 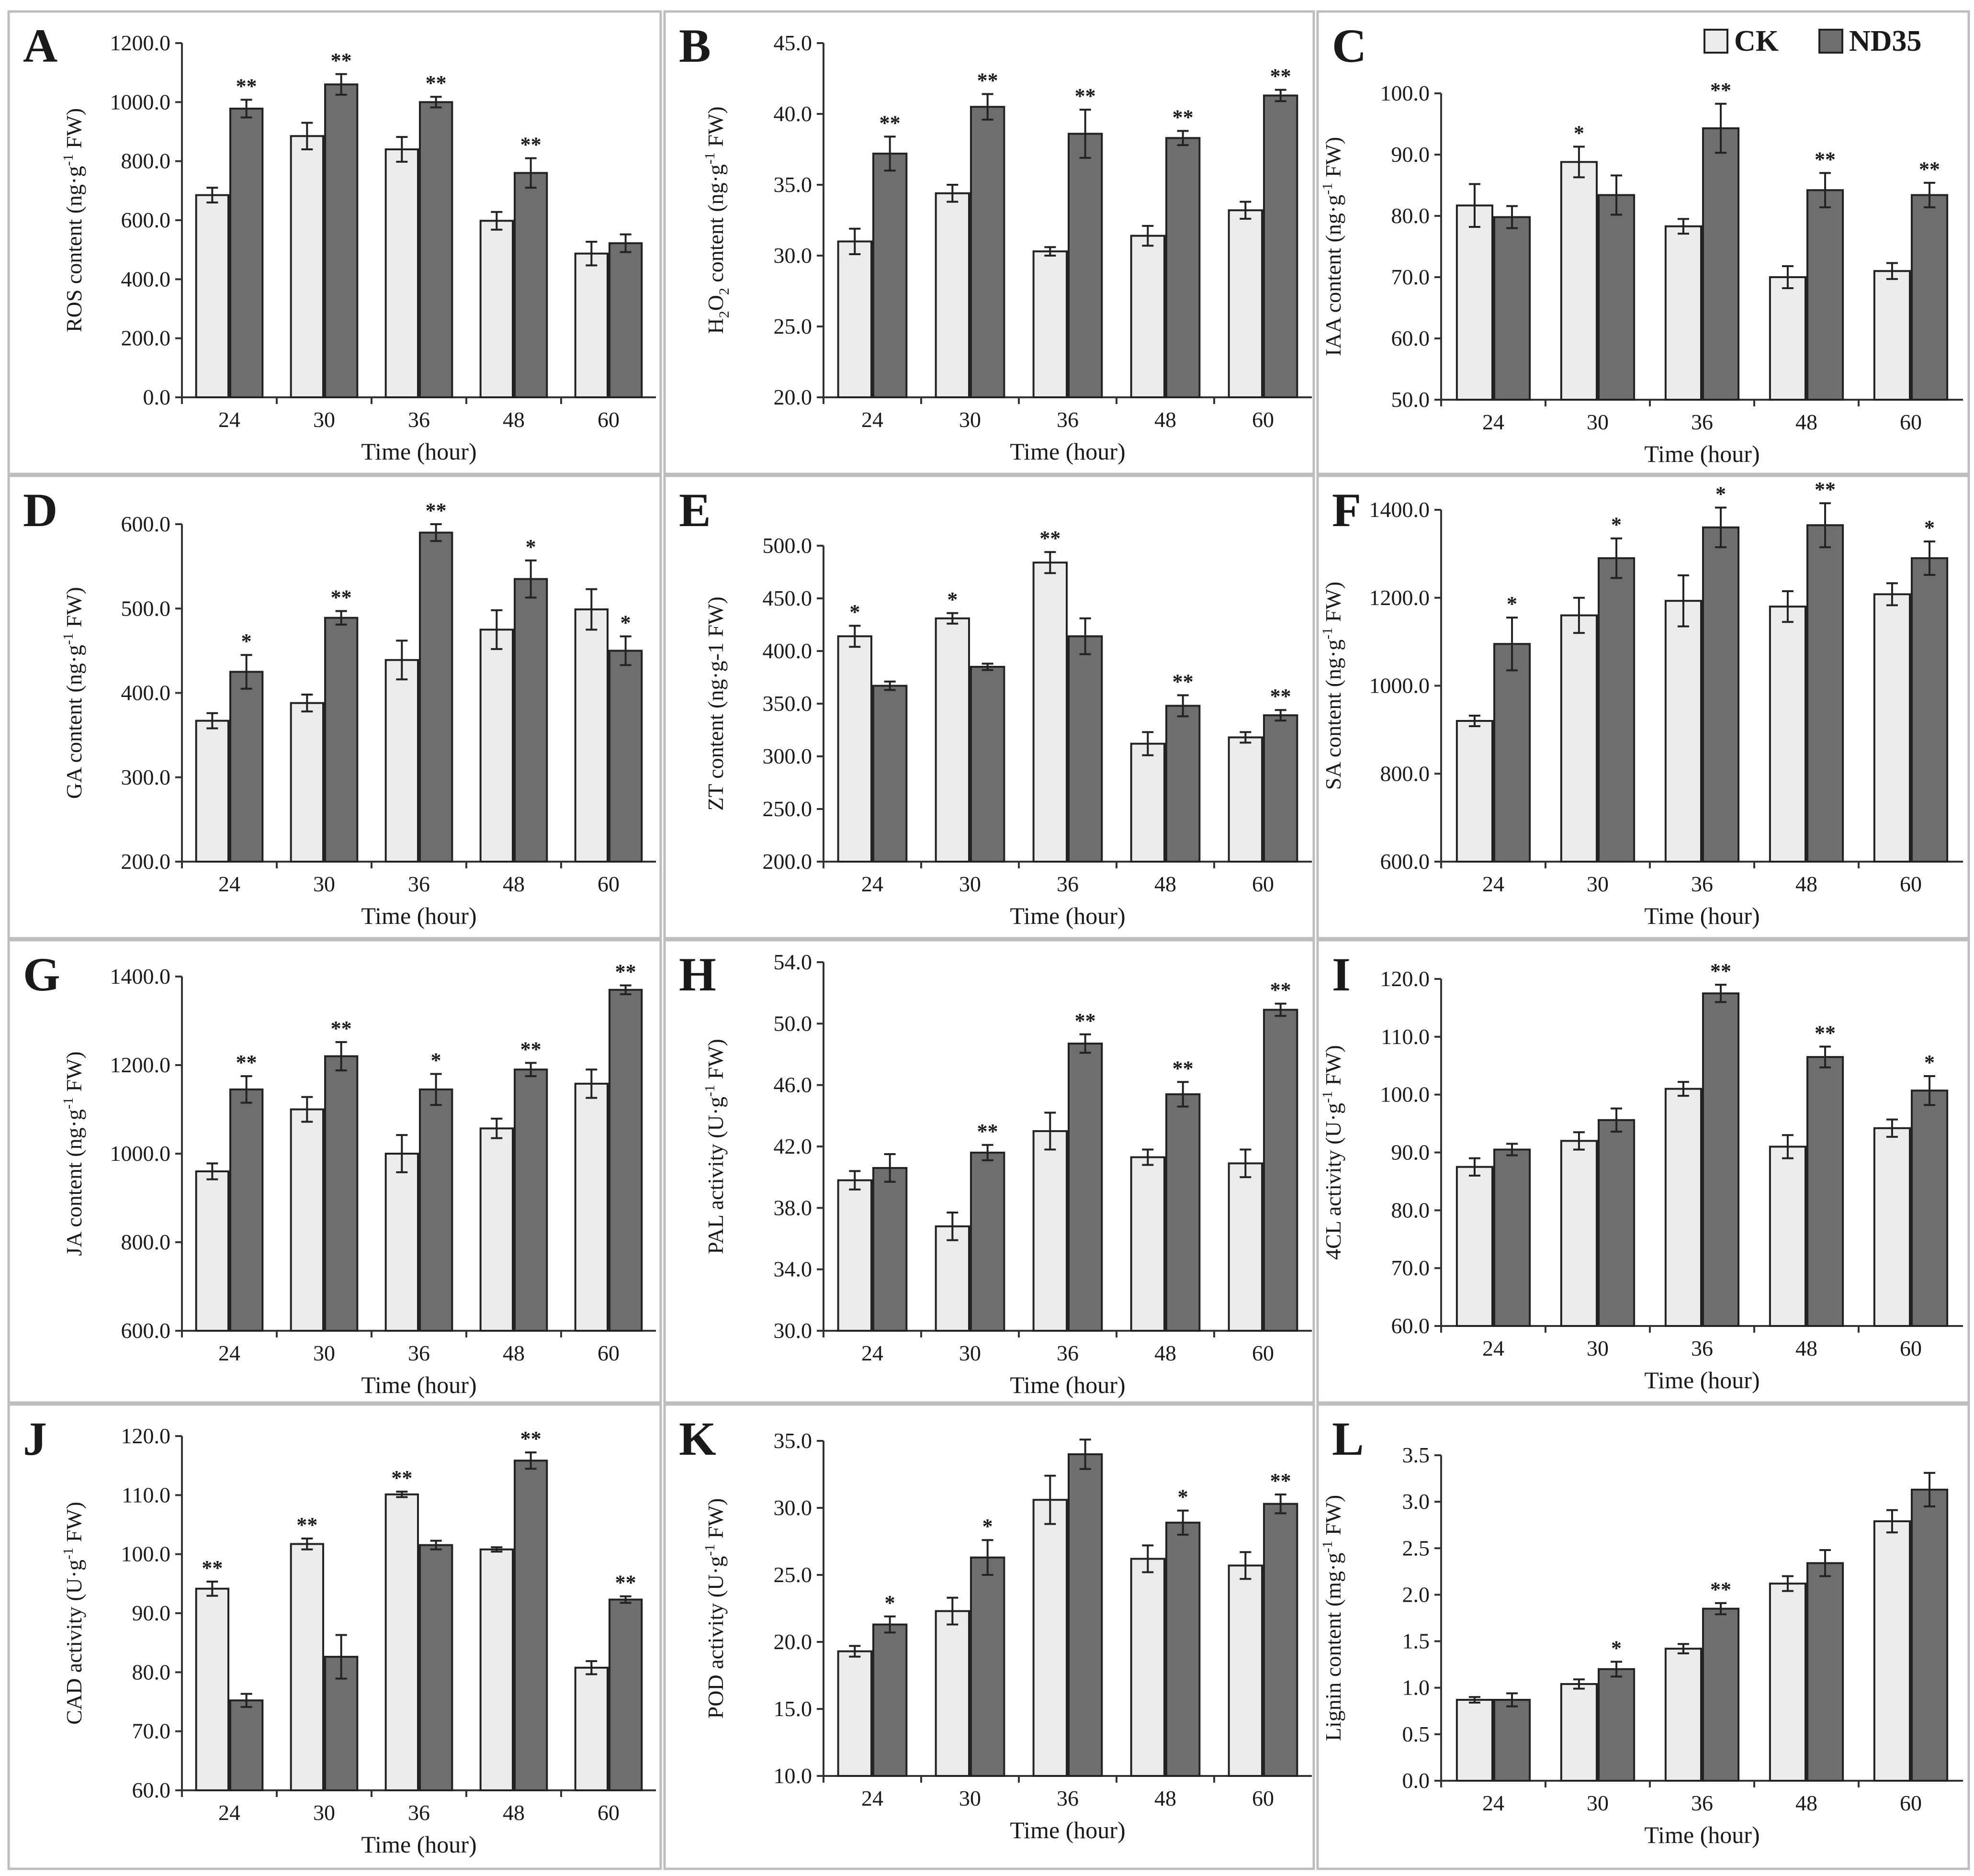 What do you see at coordinates (793, 1269) in the screenshot?
I see `y-tick-label: 34.0` at bounding box center [793, 1269].